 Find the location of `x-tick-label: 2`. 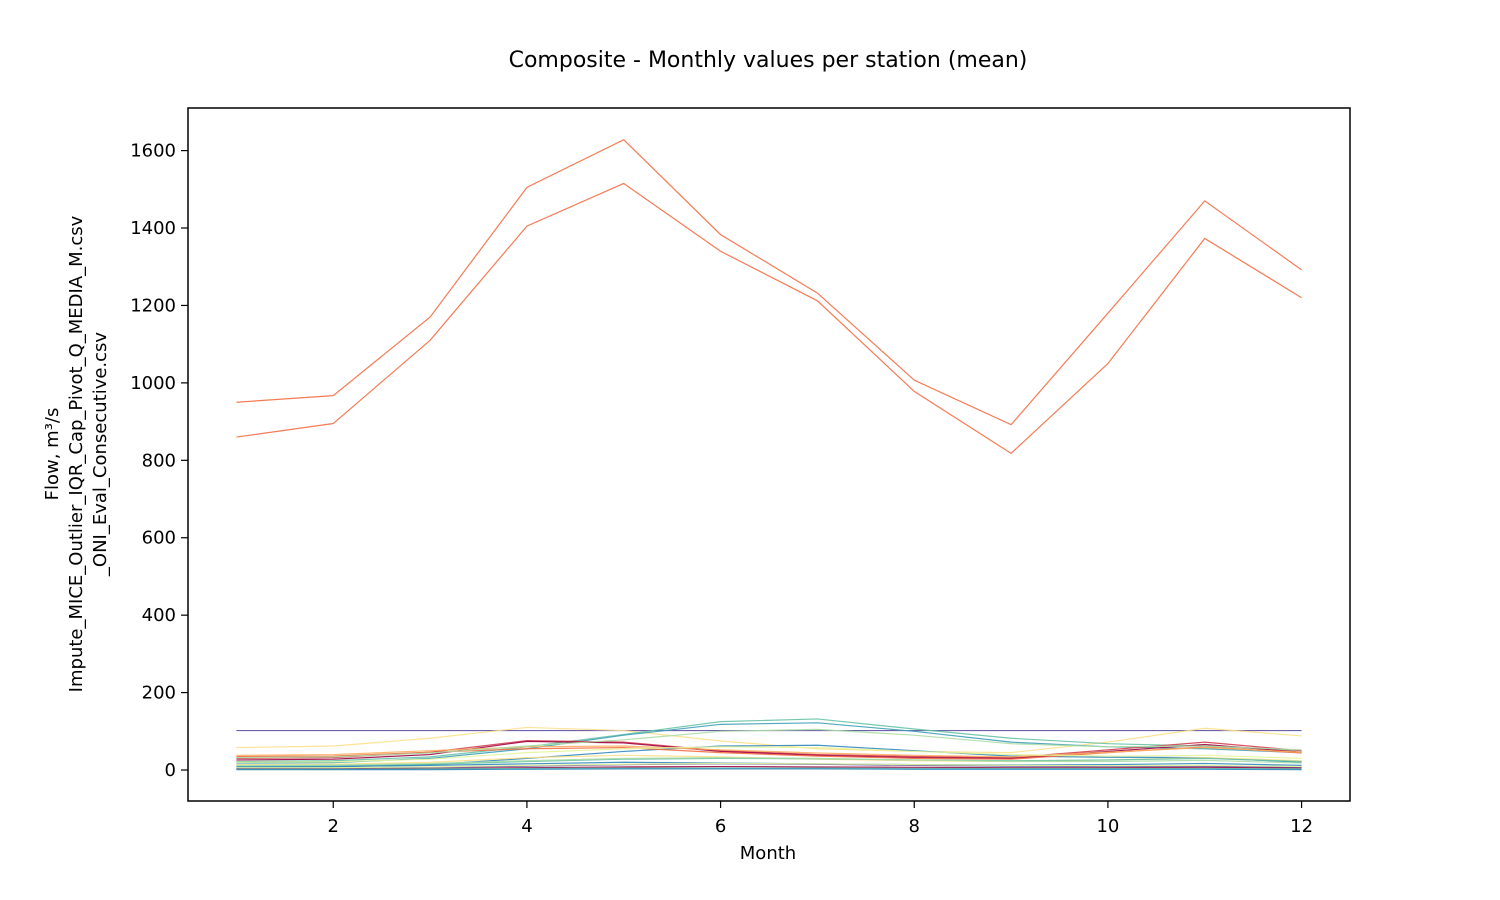

x-tick-label: 2 is located at coordinates (333, 826).